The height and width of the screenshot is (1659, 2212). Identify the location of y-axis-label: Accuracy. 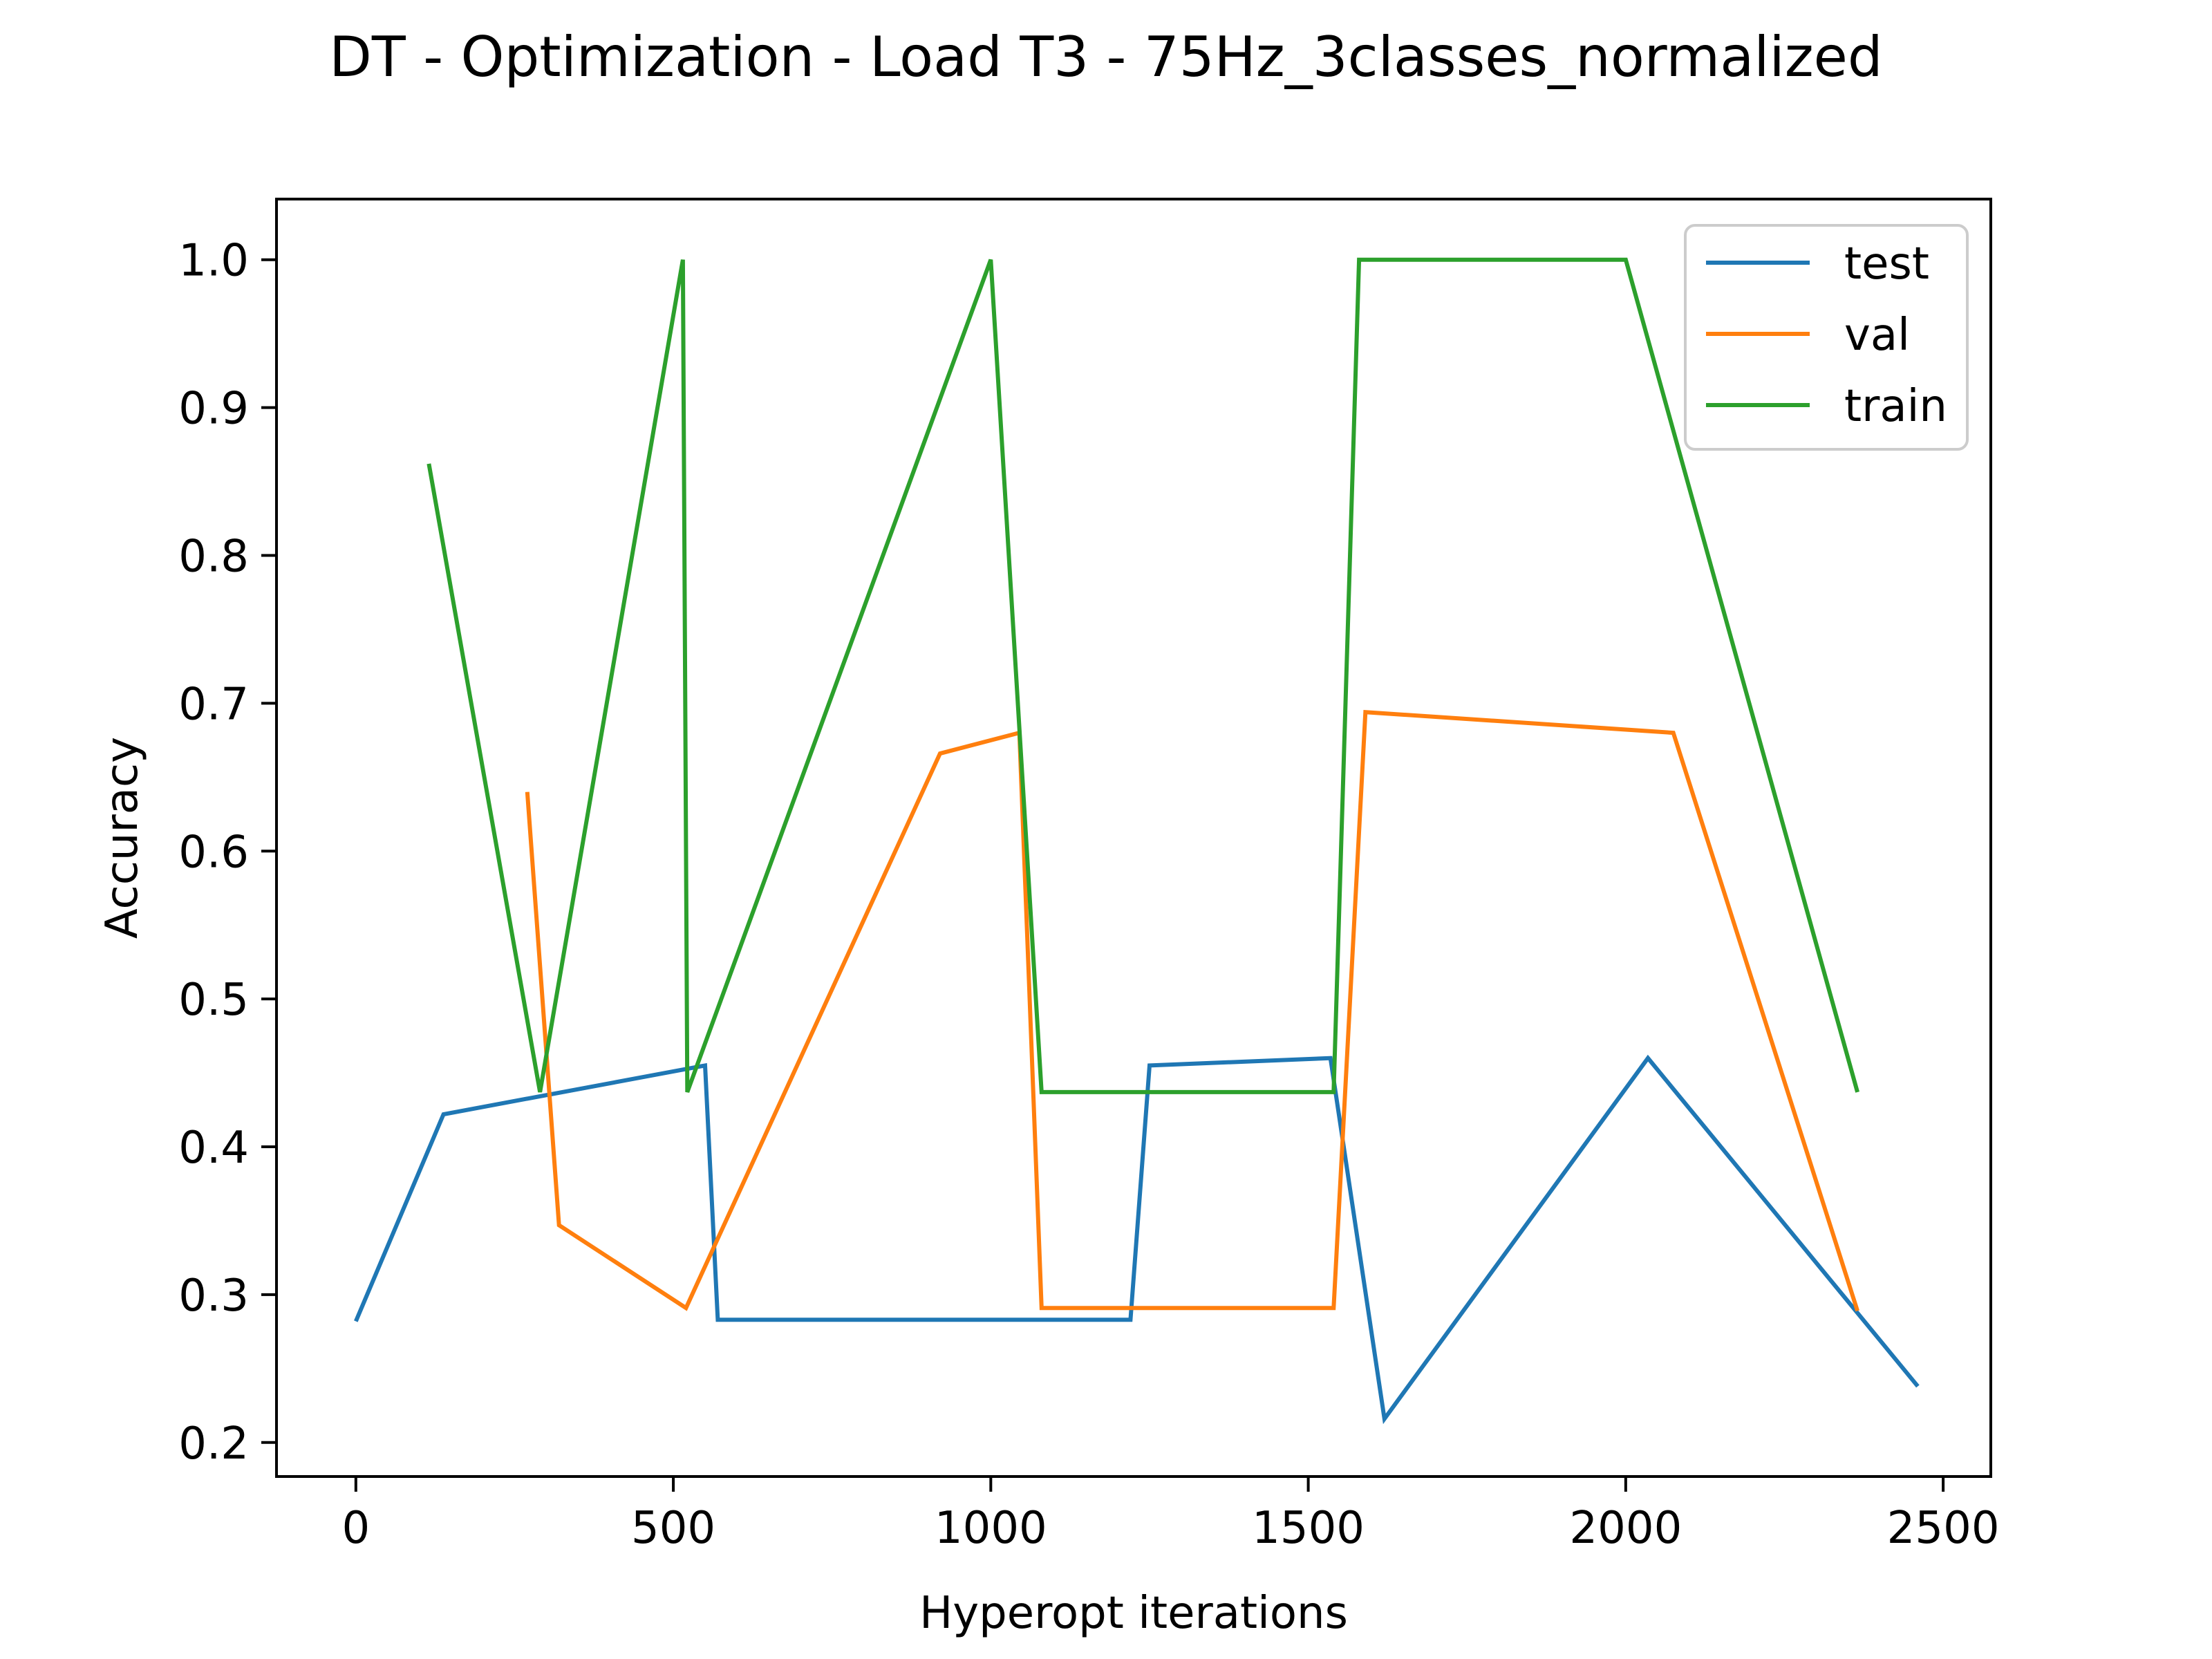
(123, 838).